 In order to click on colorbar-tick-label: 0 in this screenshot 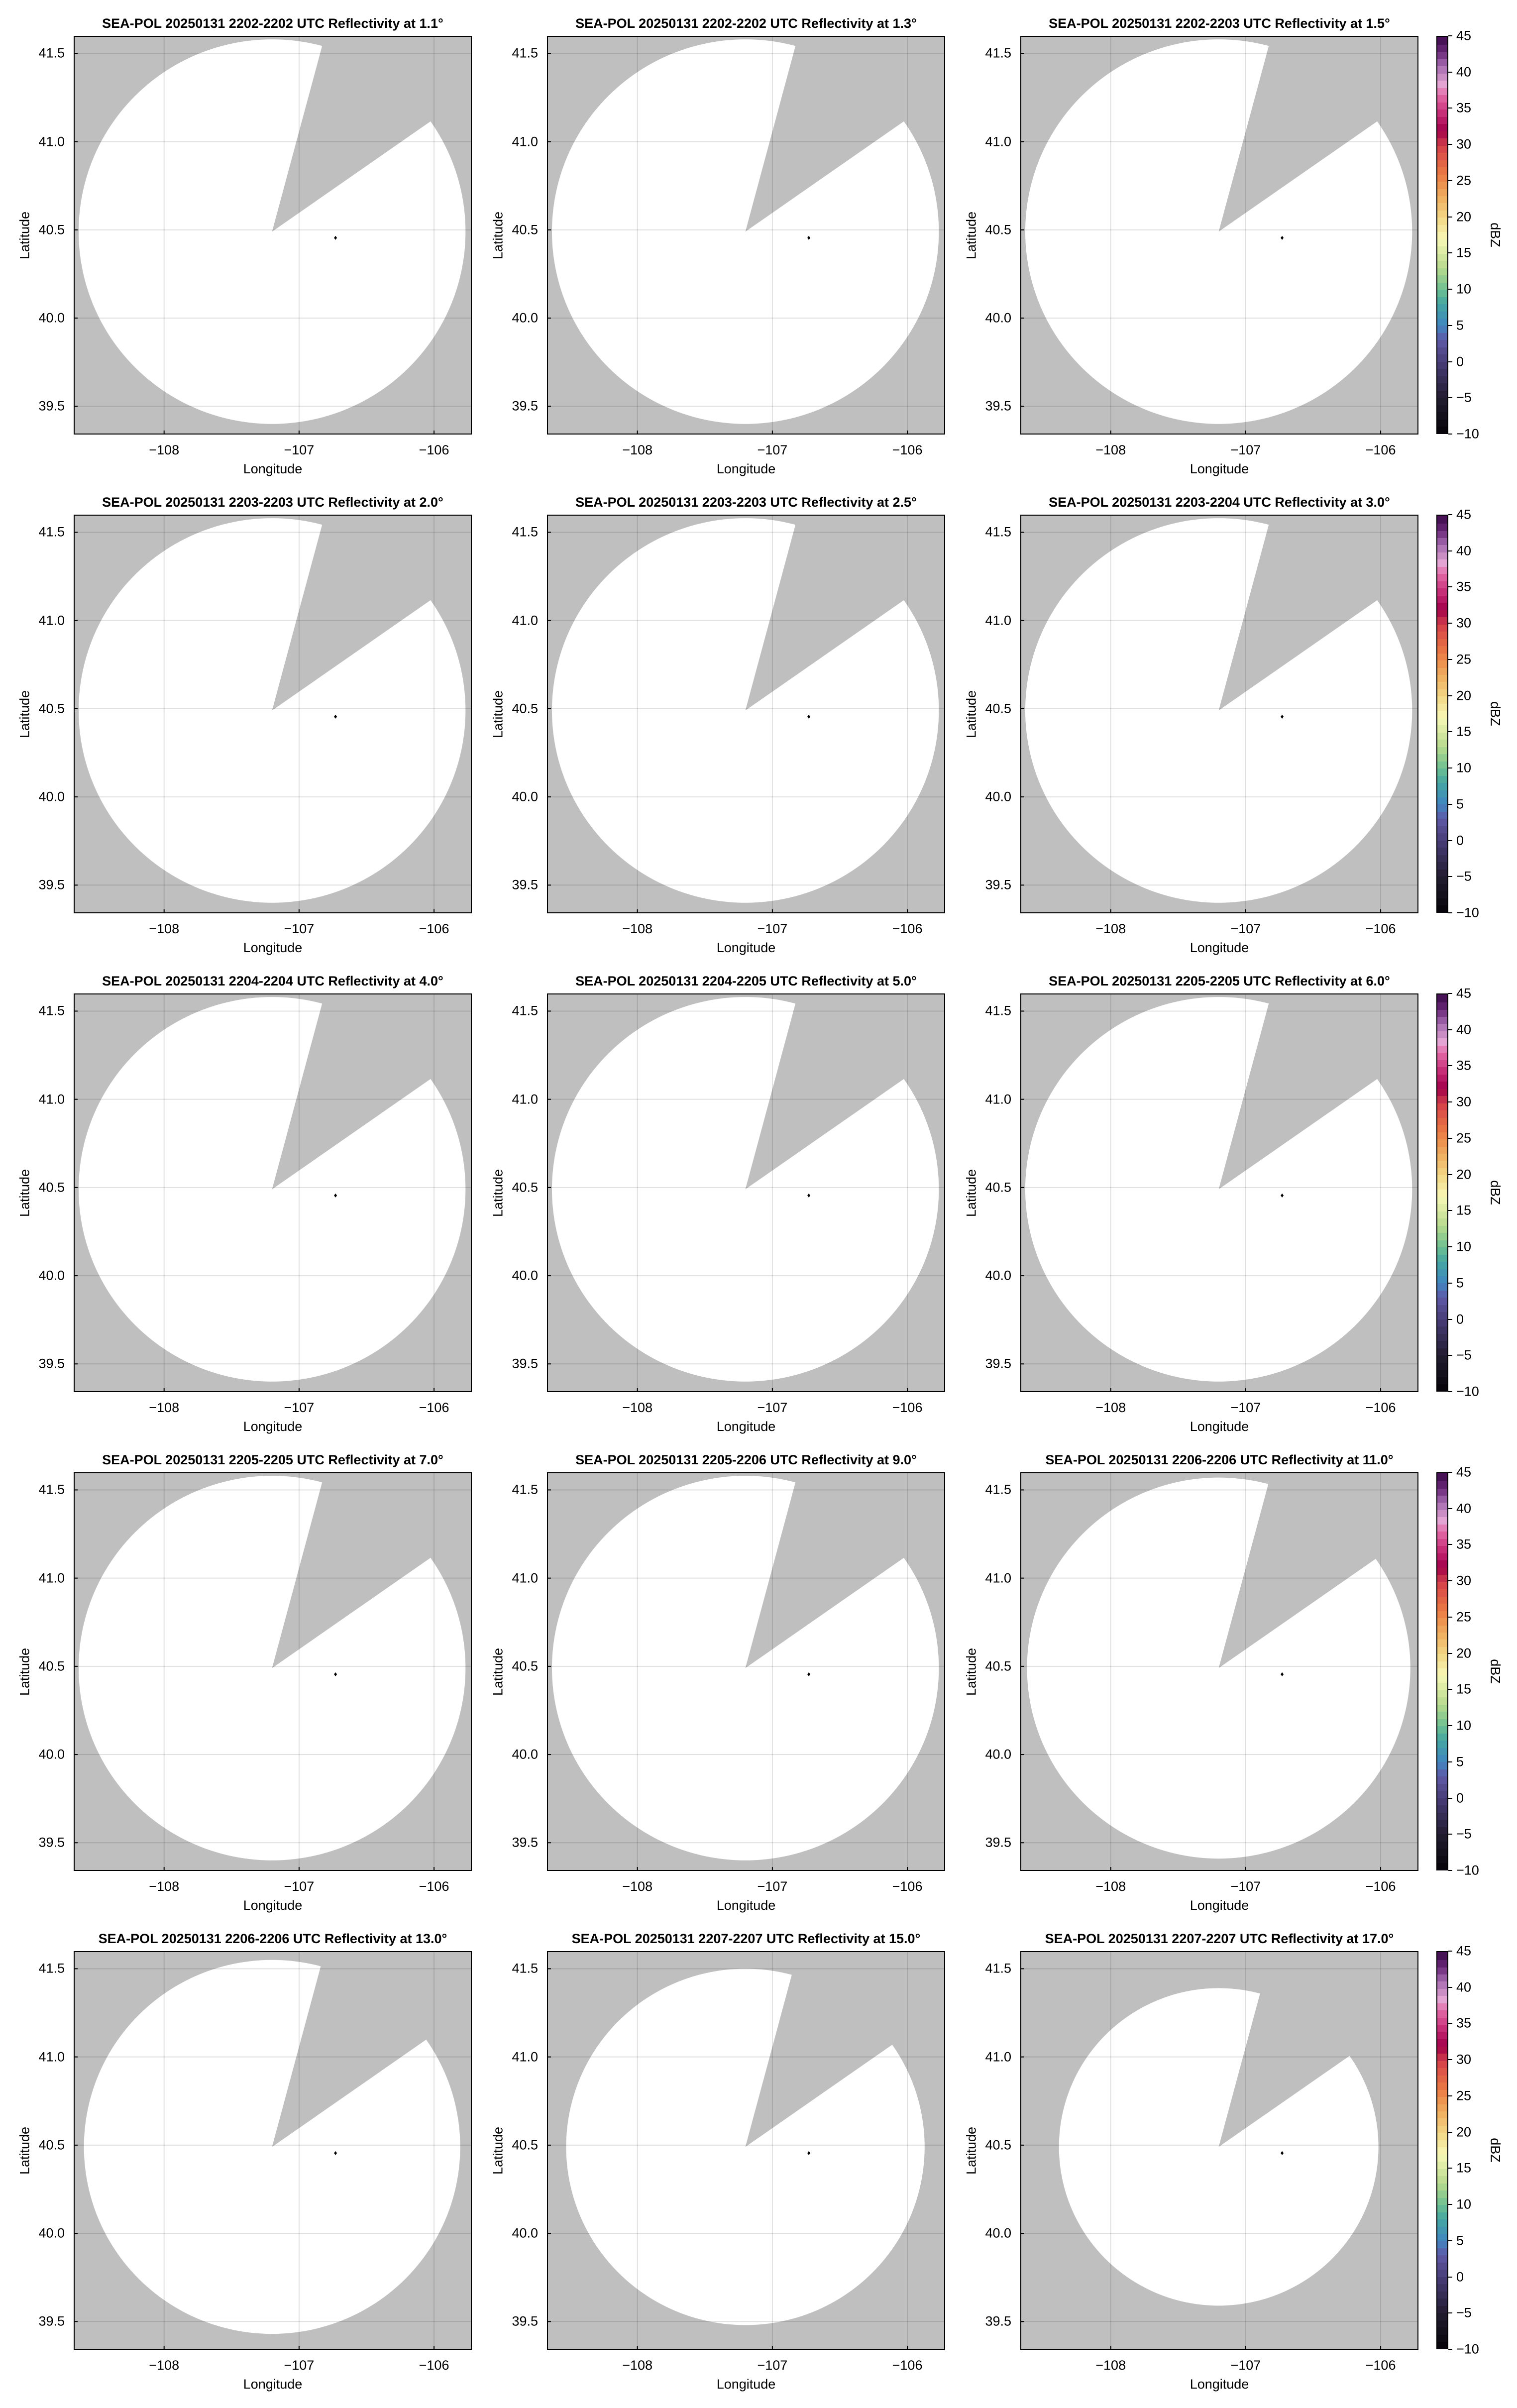, I will do `click(1460, 361)`.